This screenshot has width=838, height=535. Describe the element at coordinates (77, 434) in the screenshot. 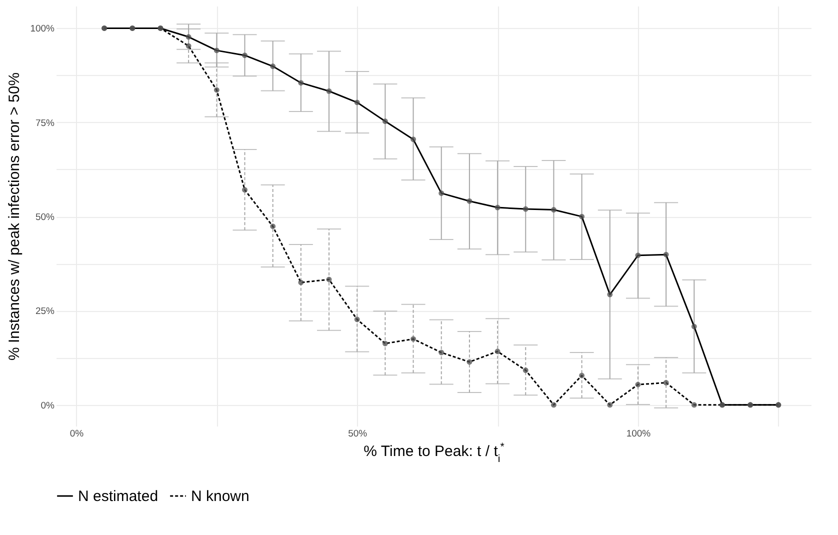

I see `x-tick-label: 0%` at that location.